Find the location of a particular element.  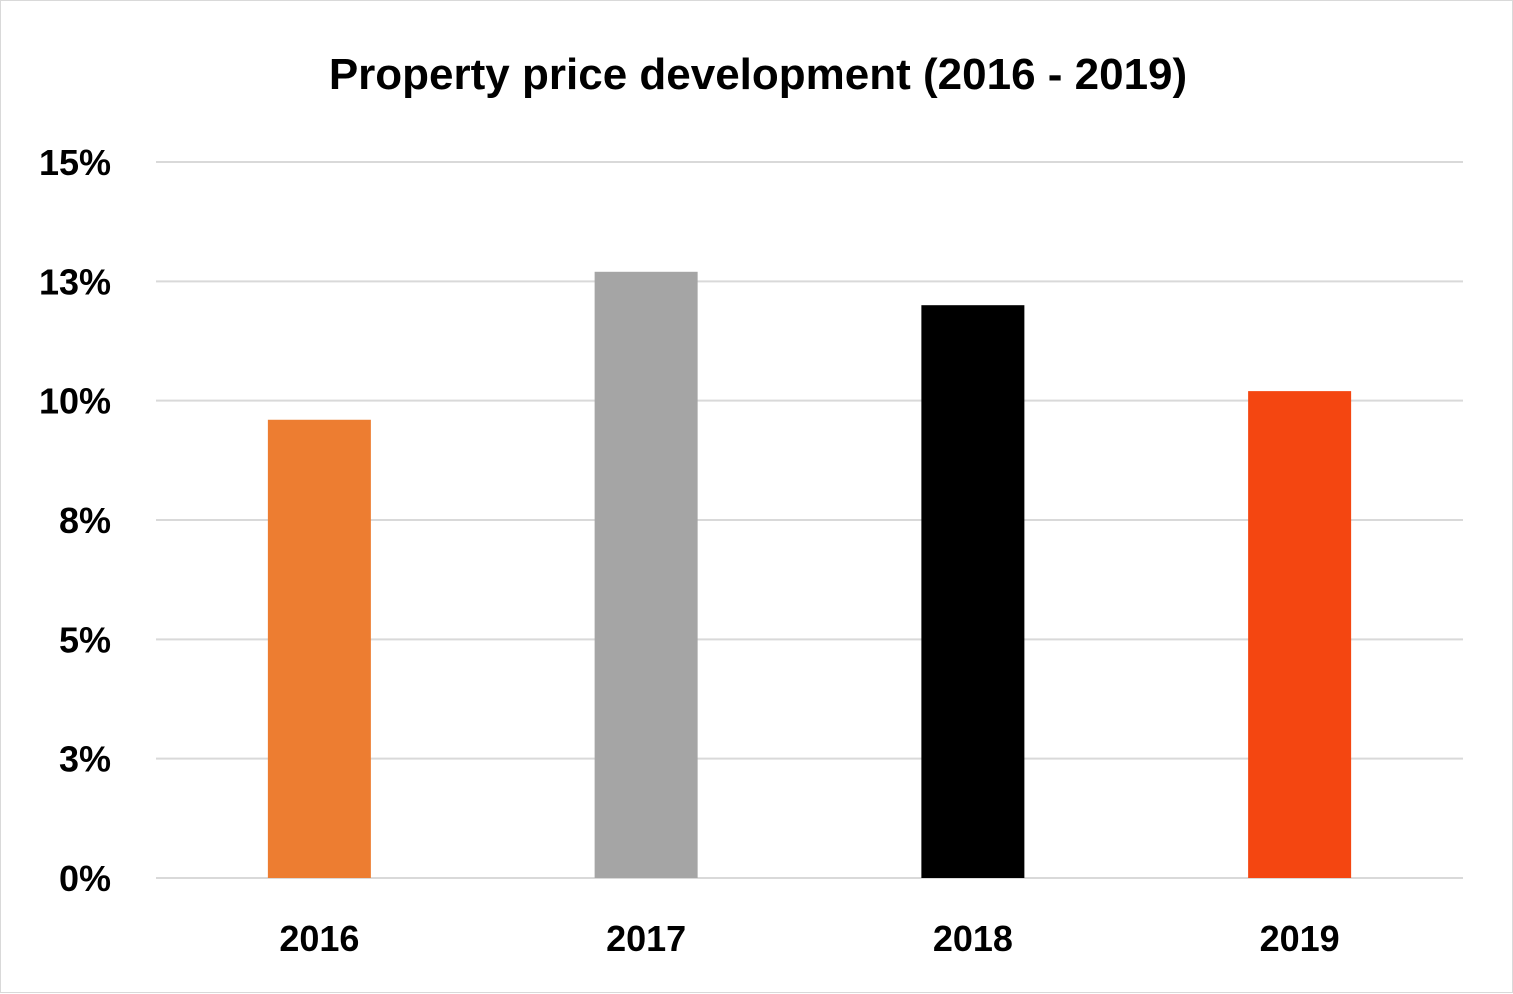

y-axis-tick-labels: 0% 3% 5% 8% 10% 13% 15% is located at coordinates (75, 520).